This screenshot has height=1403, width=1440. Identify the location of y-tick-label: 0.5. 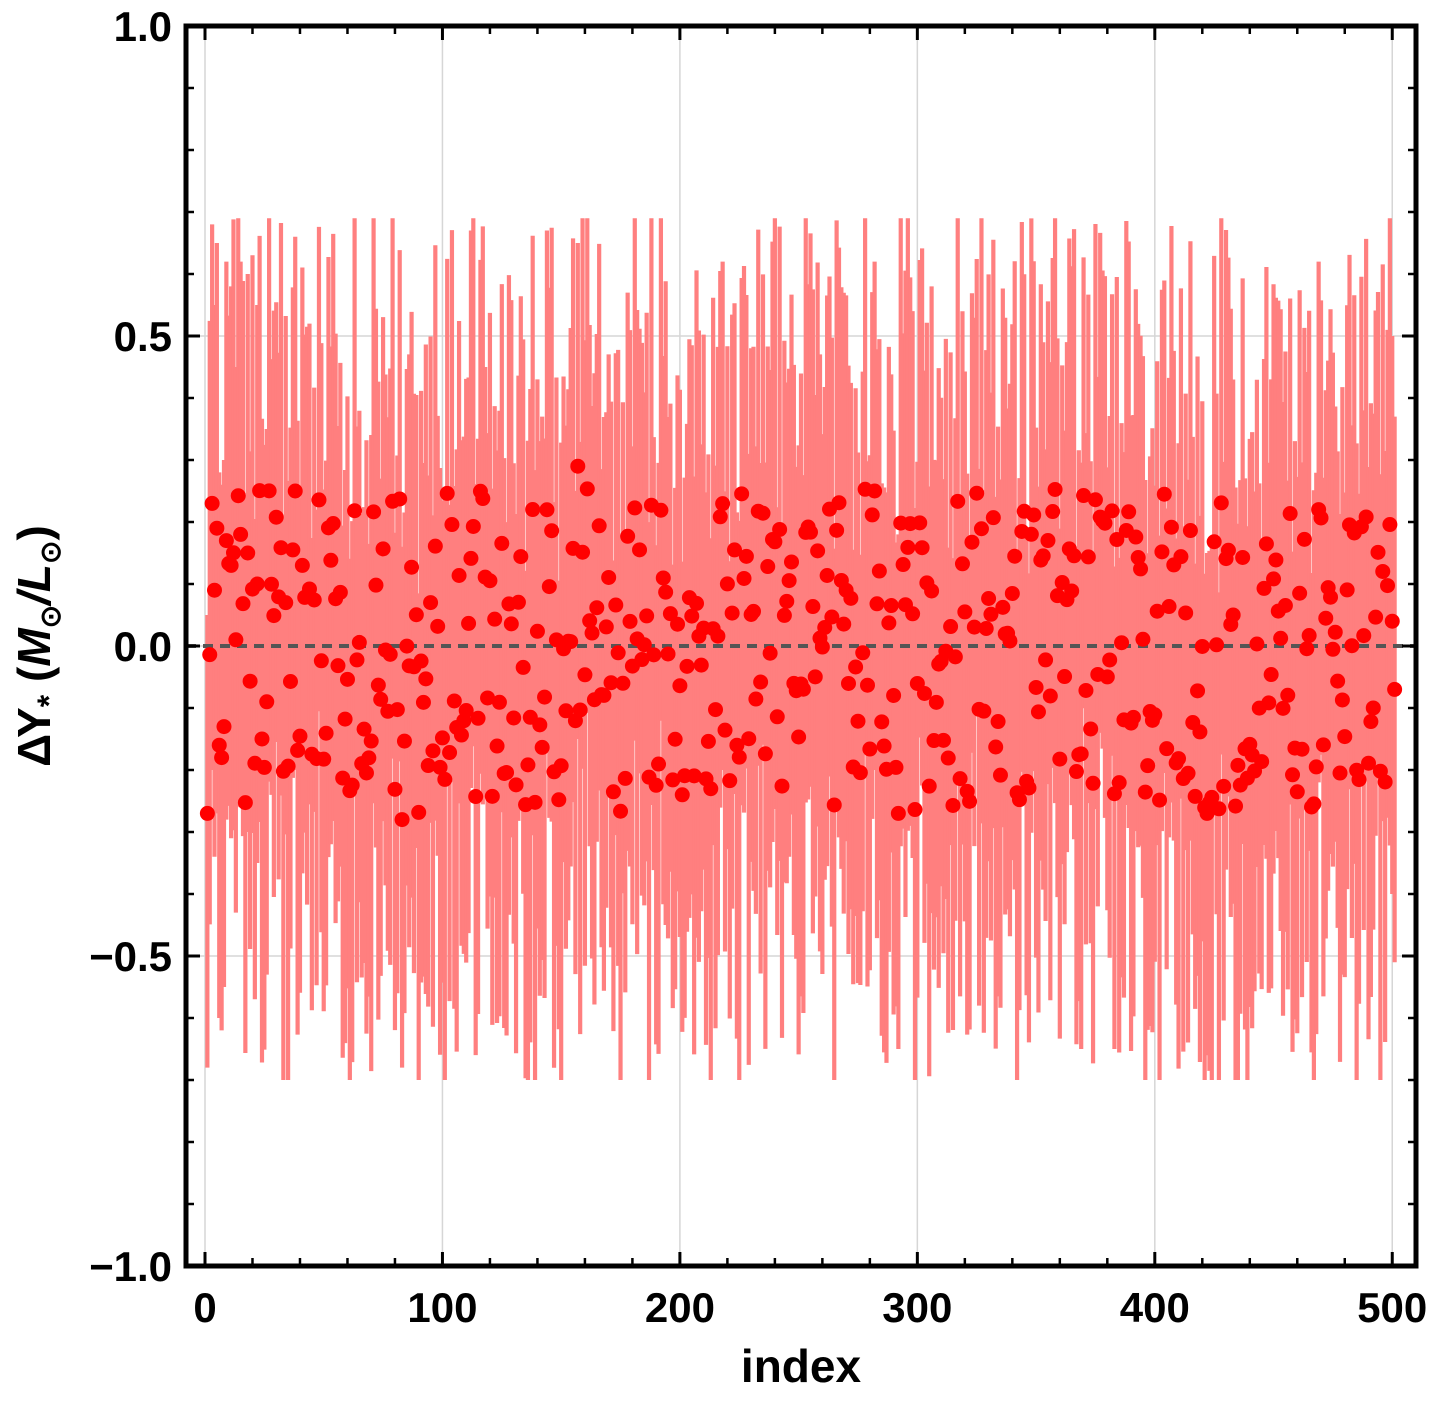
(143, 336).